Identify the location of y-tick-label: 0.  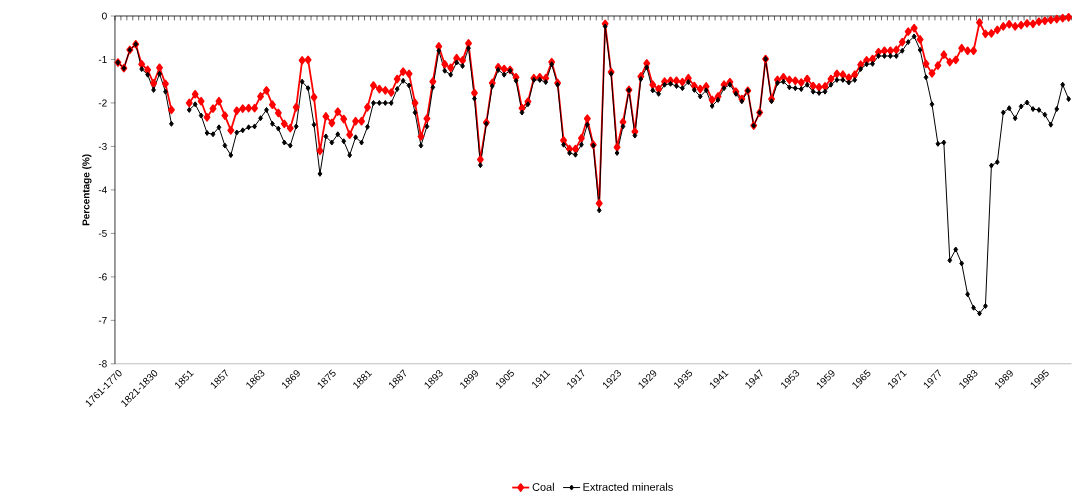
(104, 16).